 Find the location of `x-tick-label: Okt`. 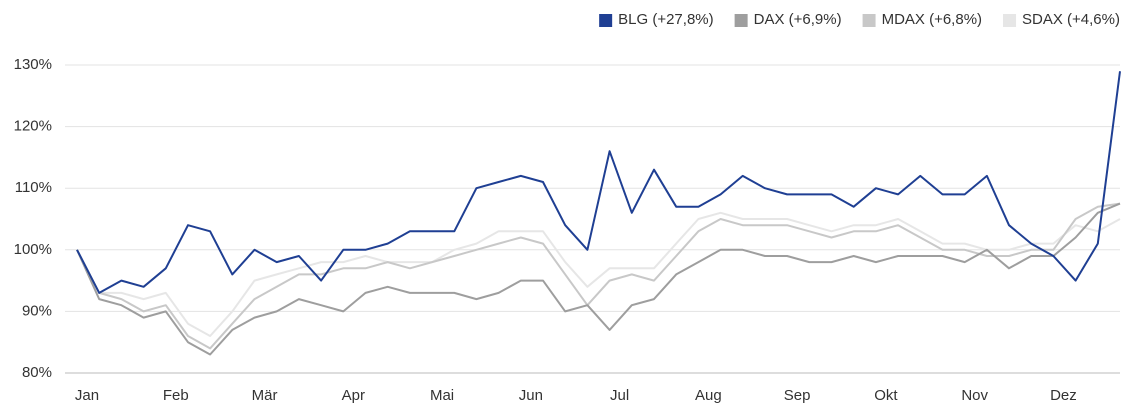

x-tick-label: Okt is located at coordinates (886, 395).